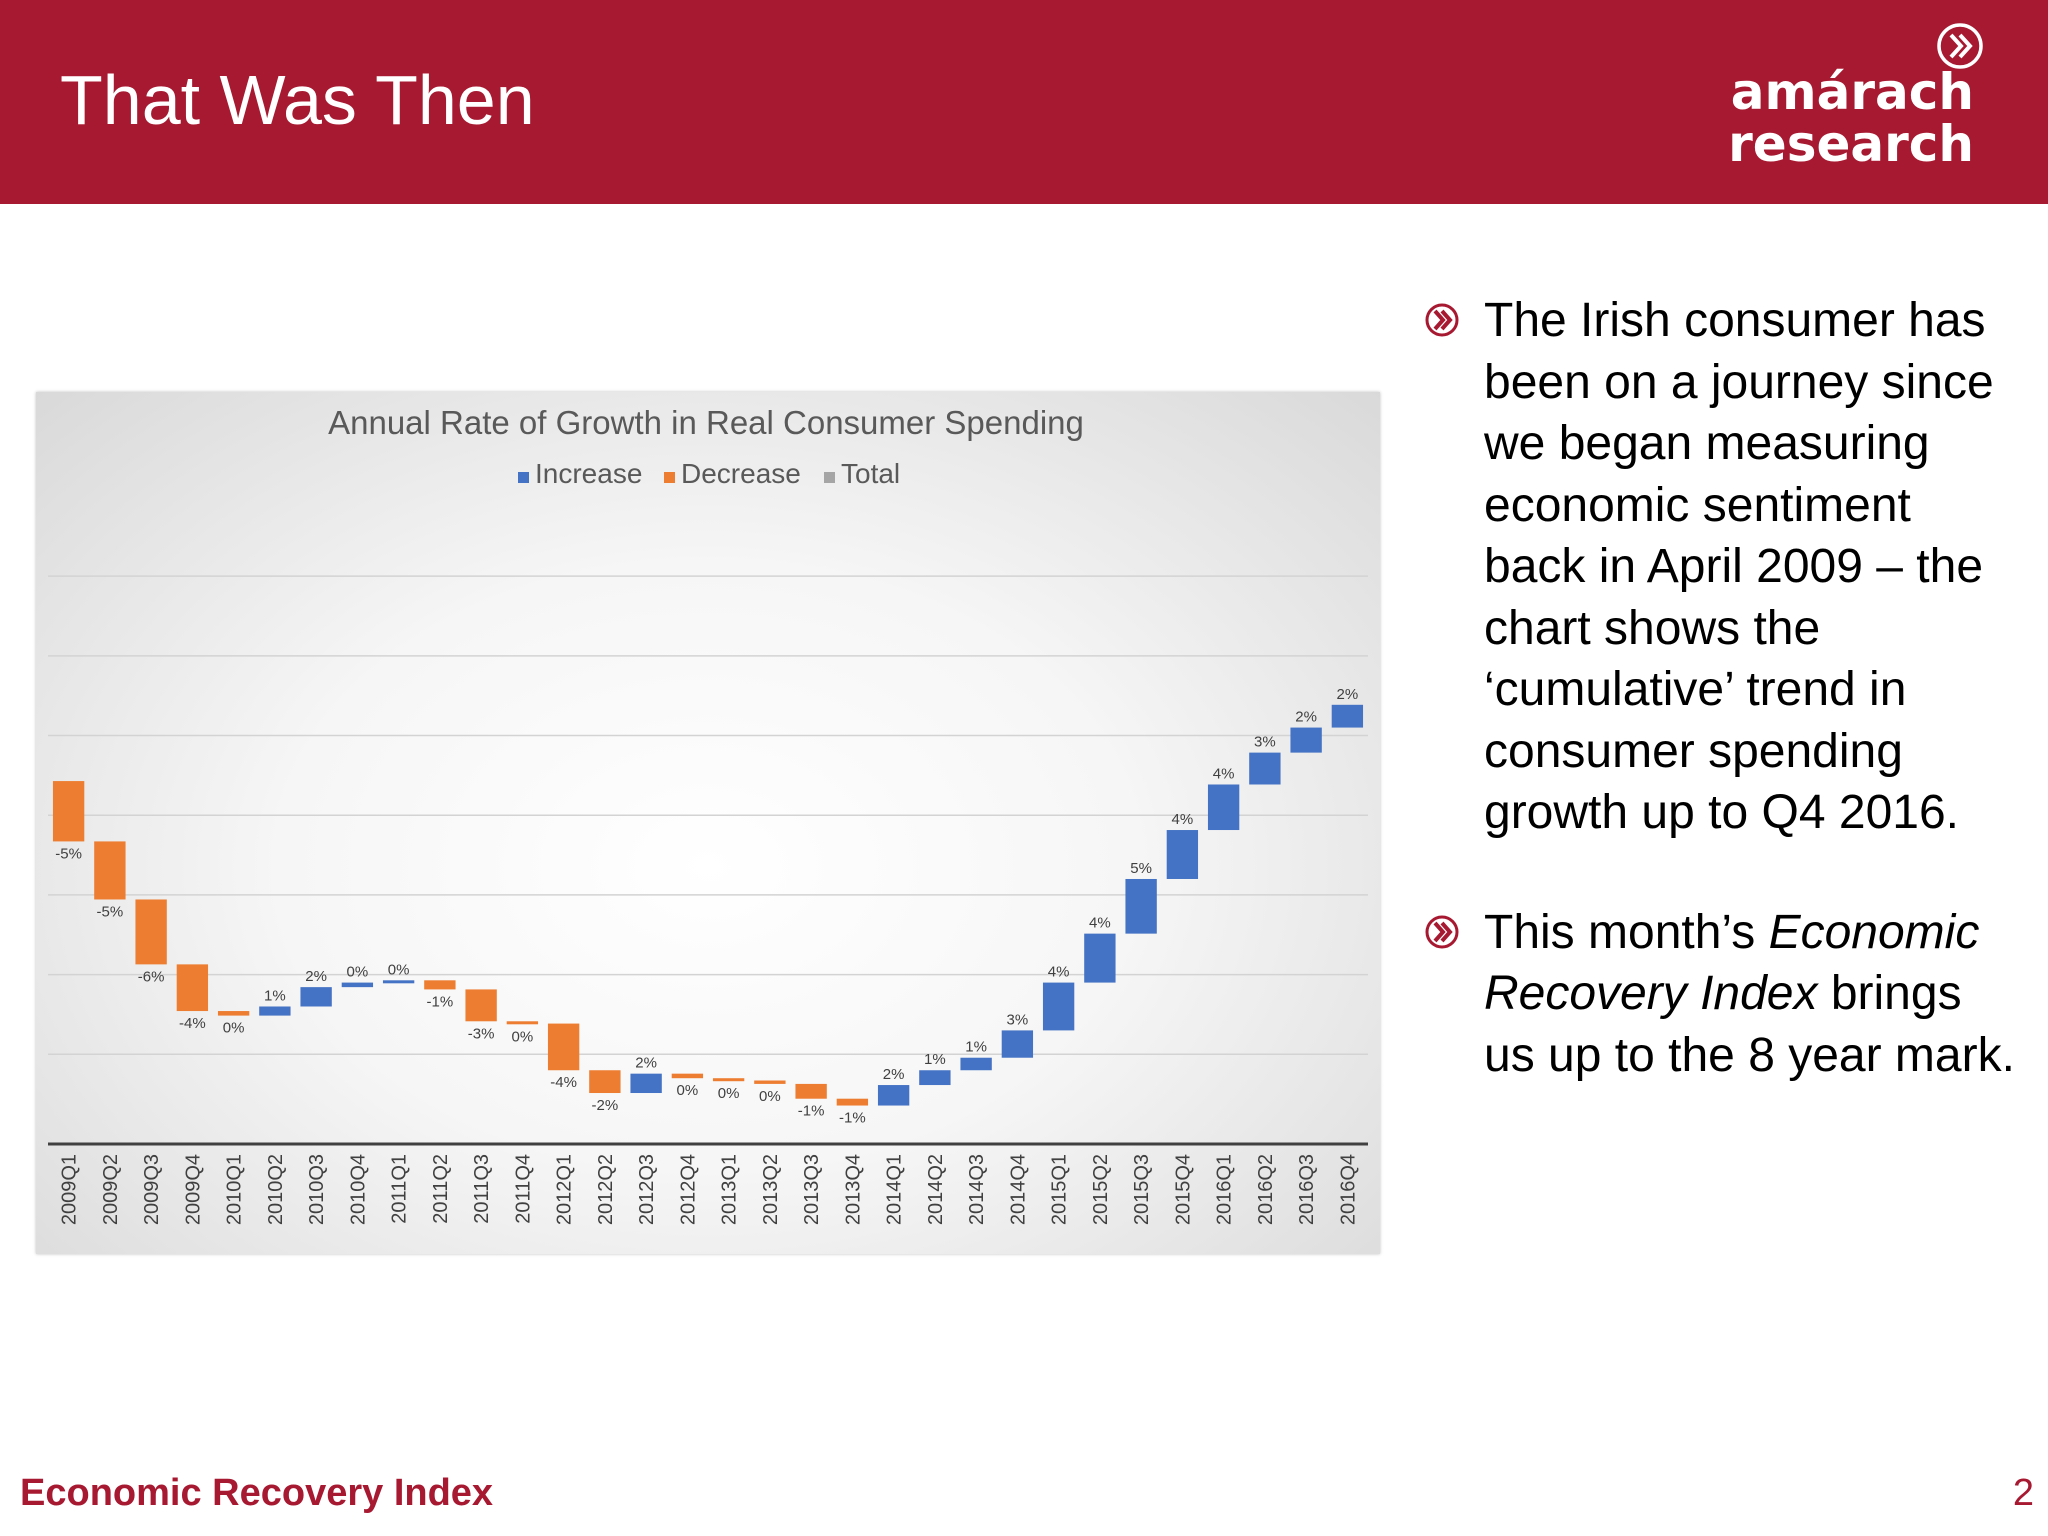 The image size is (2048, 1536). Describe the element at coordinates (235, 1189) in the screenshot. I see `x-tick-label: 2010Q1` at that location.